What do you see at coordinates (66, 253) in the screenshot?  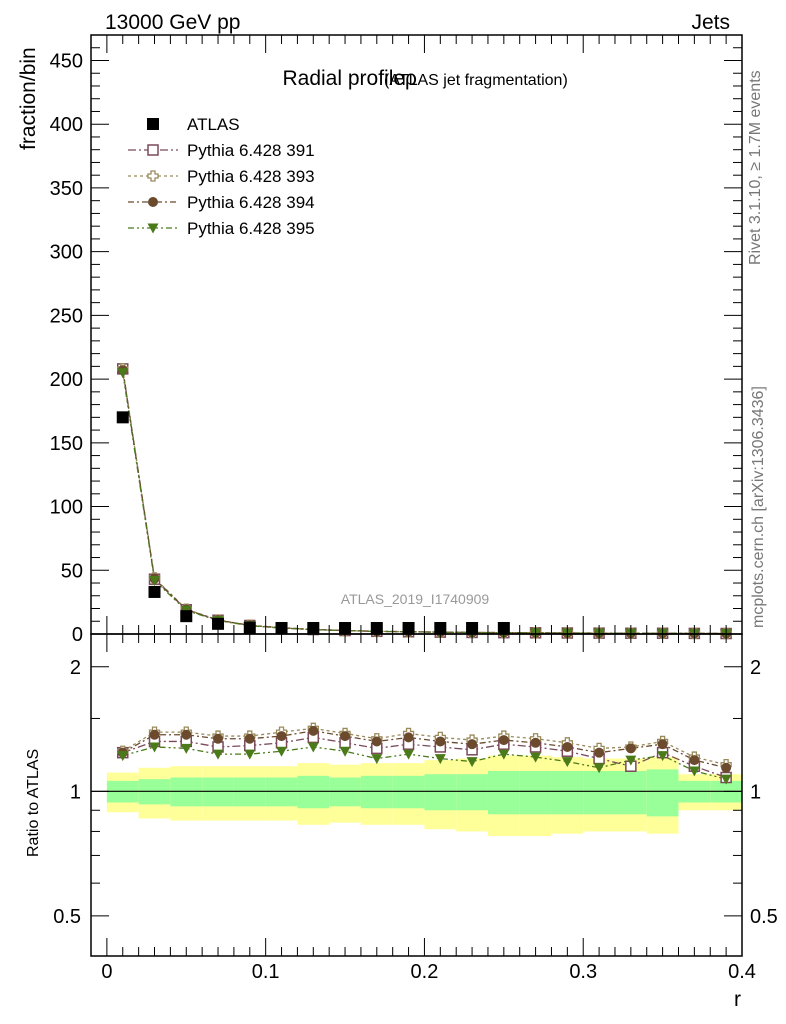 I see `y-tick-label: 300` at bounding box center [66, 253].